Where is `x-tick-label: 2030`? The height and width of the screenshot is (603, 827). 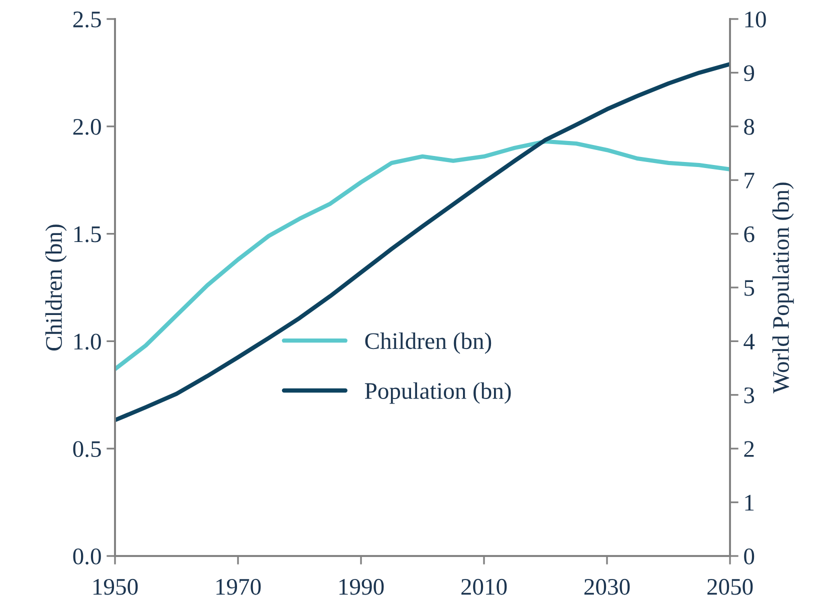
x-tick-label: 2030 is located at coordinates (607, 586).